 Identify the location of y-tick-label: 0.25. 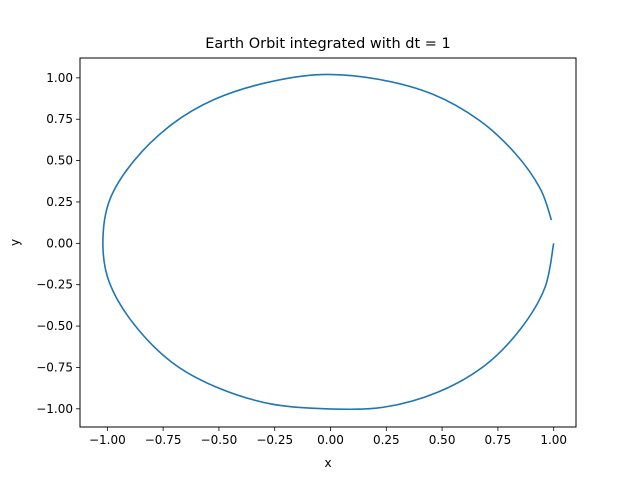
(59, 202).